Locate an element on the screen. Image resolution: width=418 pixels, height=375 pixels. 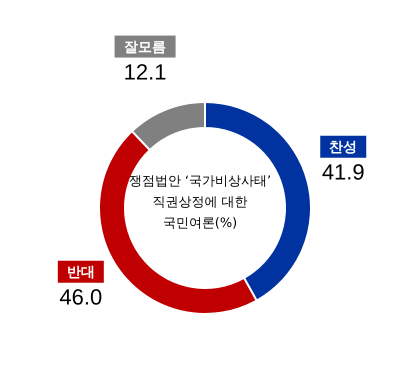
slice-label: 반대 is located at coordinates (80, 272).